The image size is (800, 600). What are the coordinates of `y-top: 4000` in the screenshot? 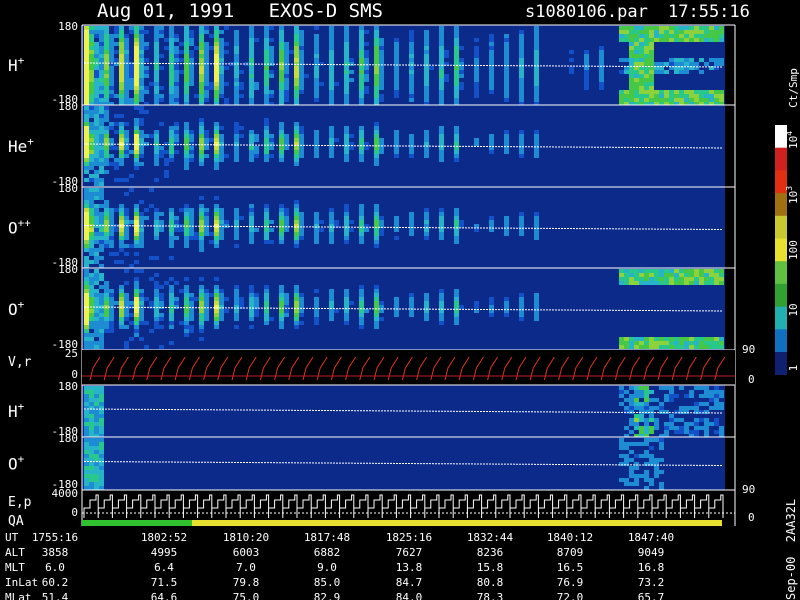 It's located at (65, 493).